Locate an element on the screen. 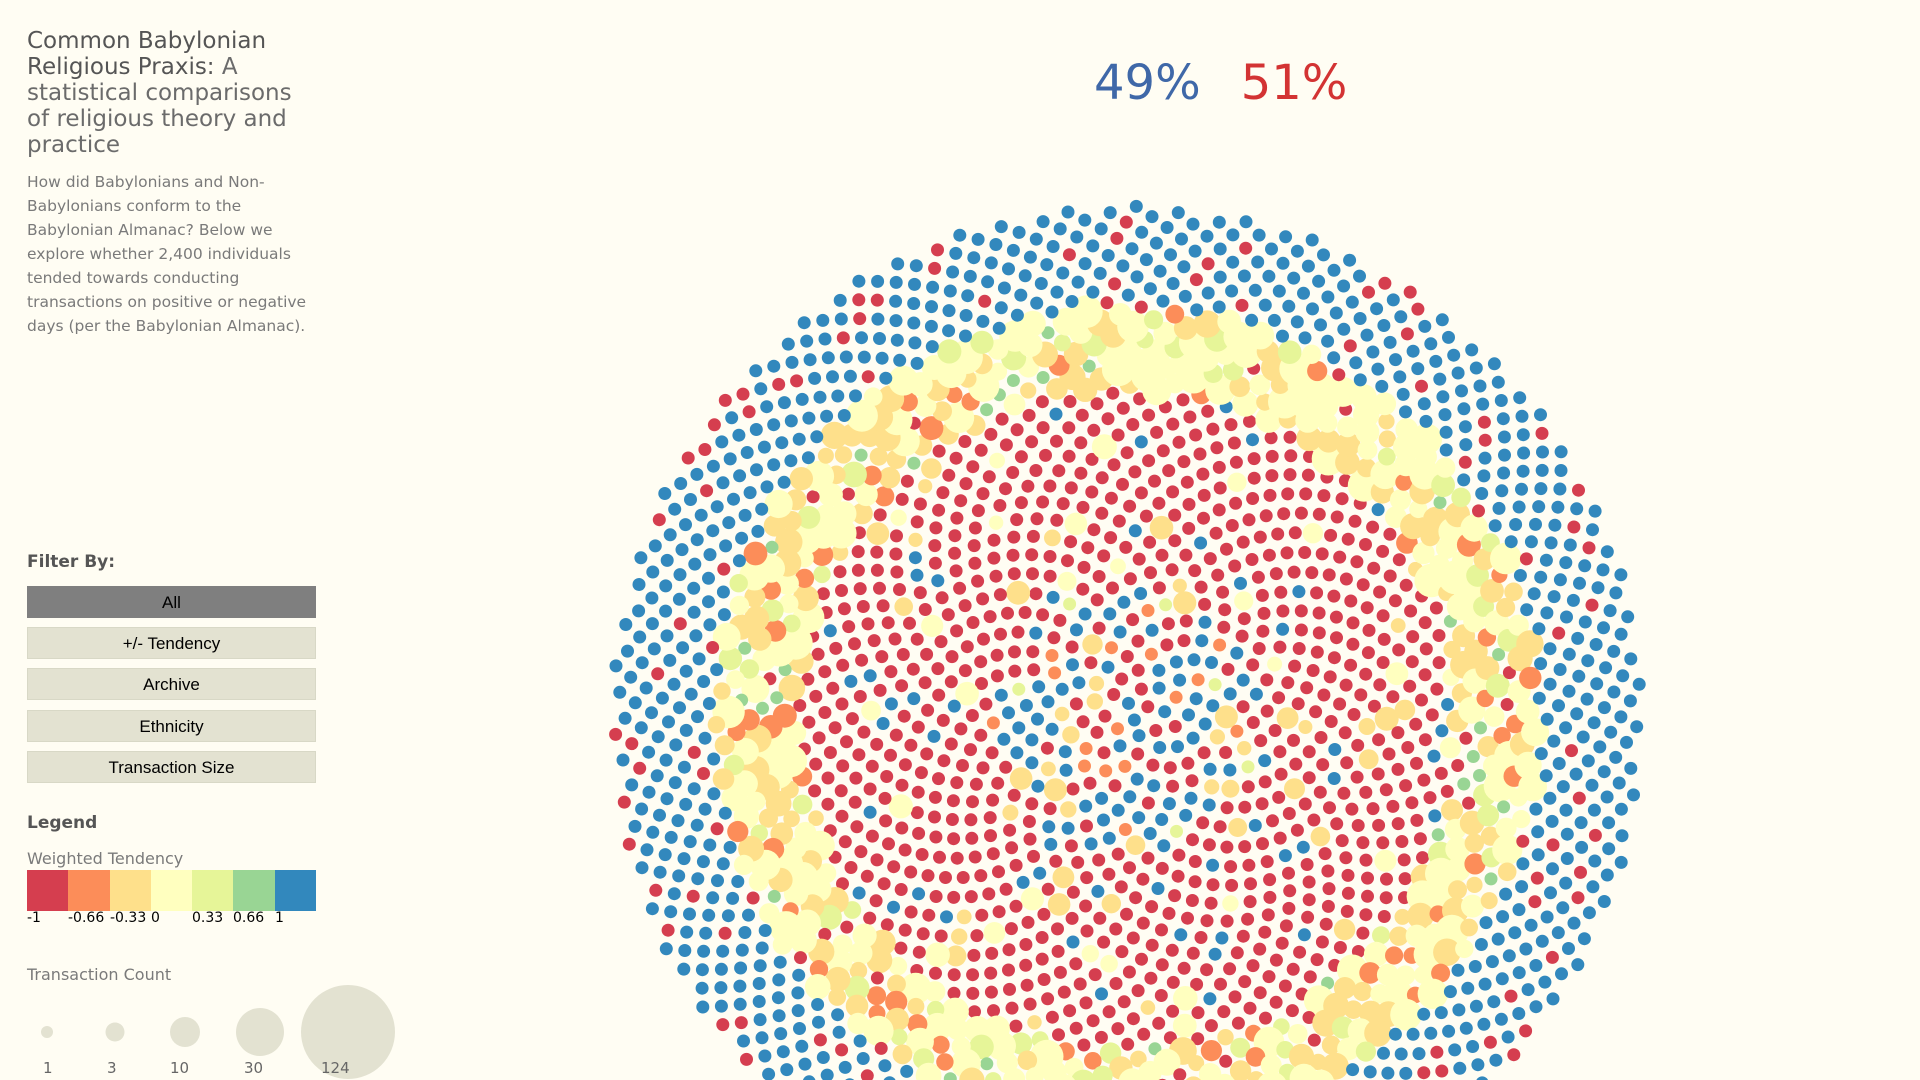  filter-transaction-size-button: Transaction Size is located at coordinates (171, 767).